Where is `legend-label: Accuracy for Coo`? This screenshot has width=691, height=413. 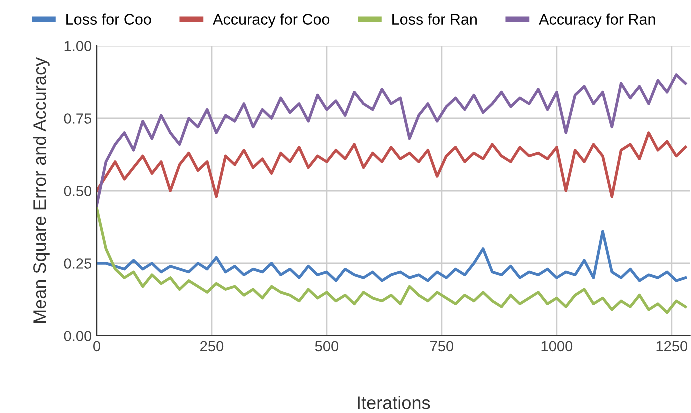
legend-label: Accuracy for Coo is located at coordinates (271, 21).